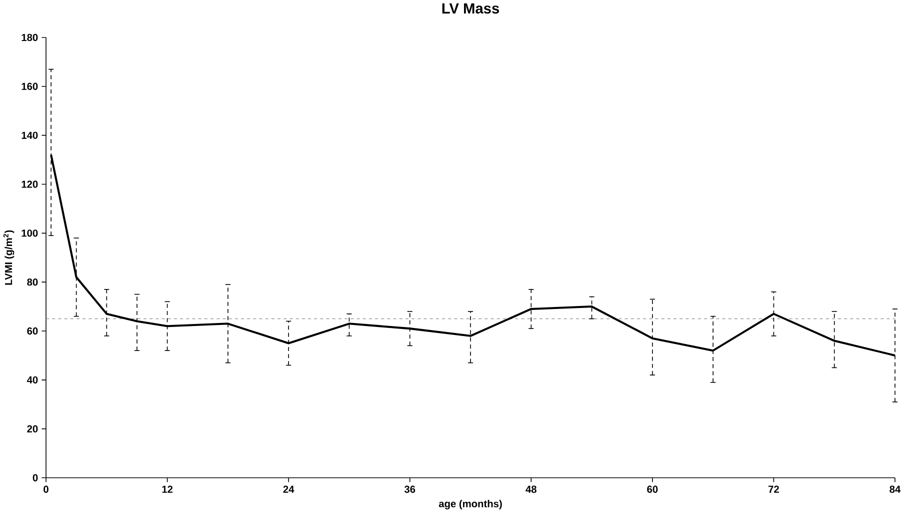 The height and width of the screenshot is (513, 904). What do you see at coordinates (32, 429) in the screenshot?
I see `y-tick-label: 20` at bounding box center [32, 429].